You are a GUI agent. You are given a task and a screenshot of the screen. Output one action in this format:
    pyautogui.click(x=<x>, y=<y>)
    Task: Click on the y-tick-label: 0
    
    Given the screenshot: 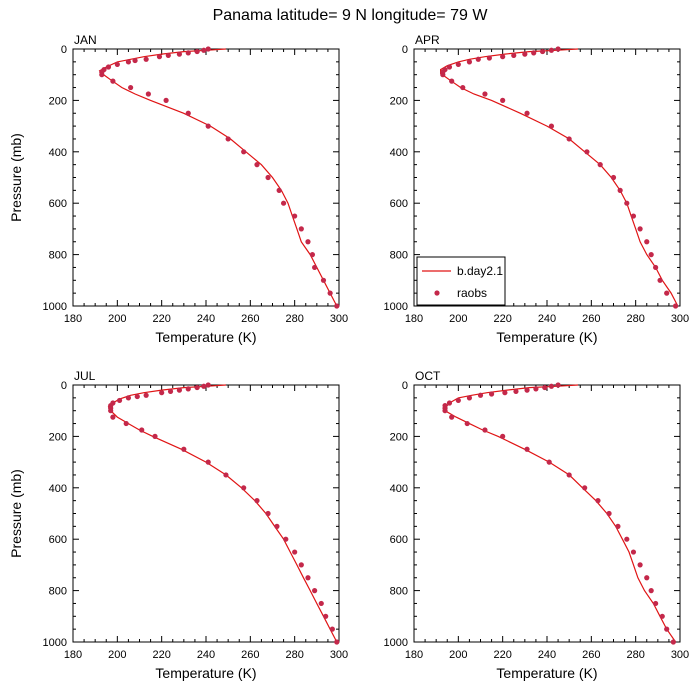 What is the action you would take?
    pyautogui.click(x=405, y=386)
    